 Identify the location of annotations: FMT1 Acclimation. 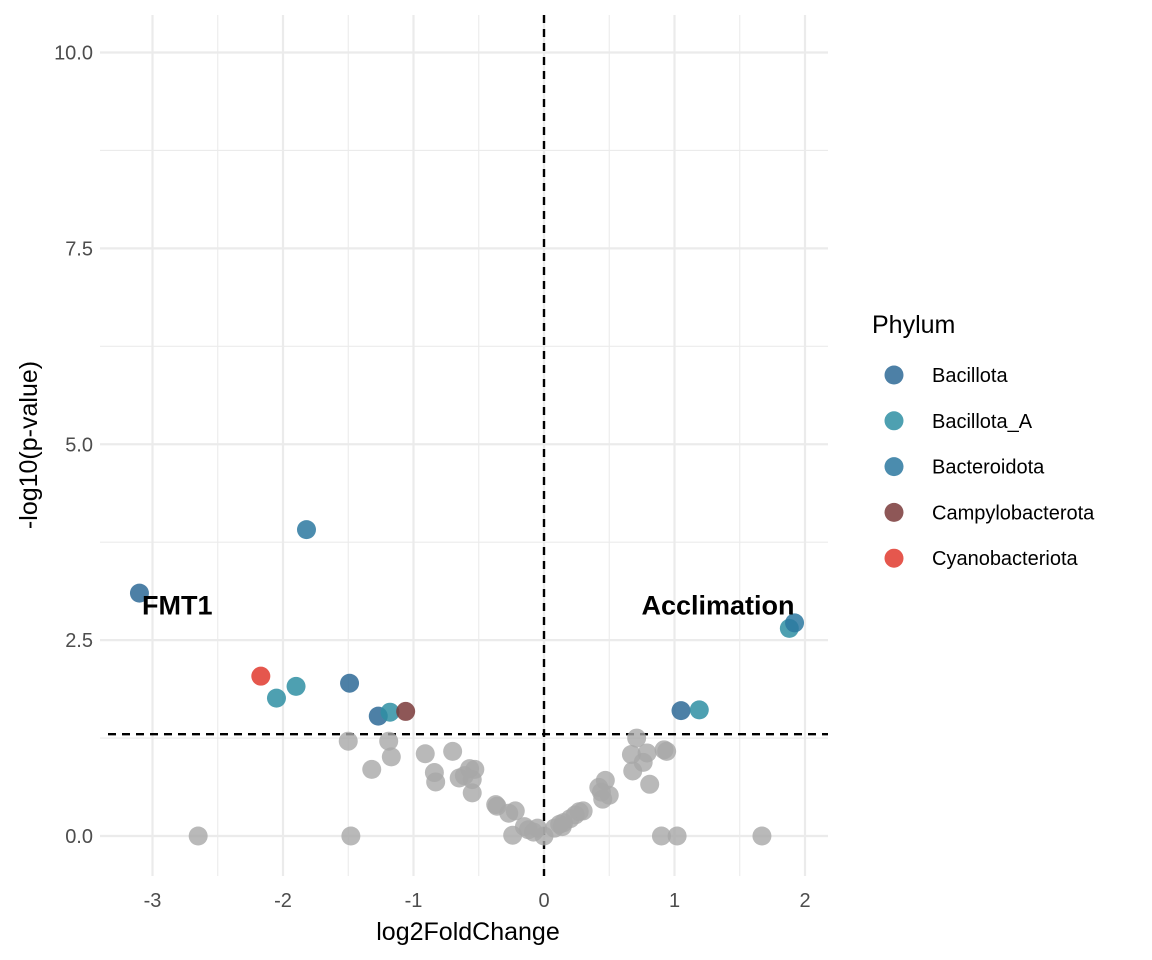
(468, 606).